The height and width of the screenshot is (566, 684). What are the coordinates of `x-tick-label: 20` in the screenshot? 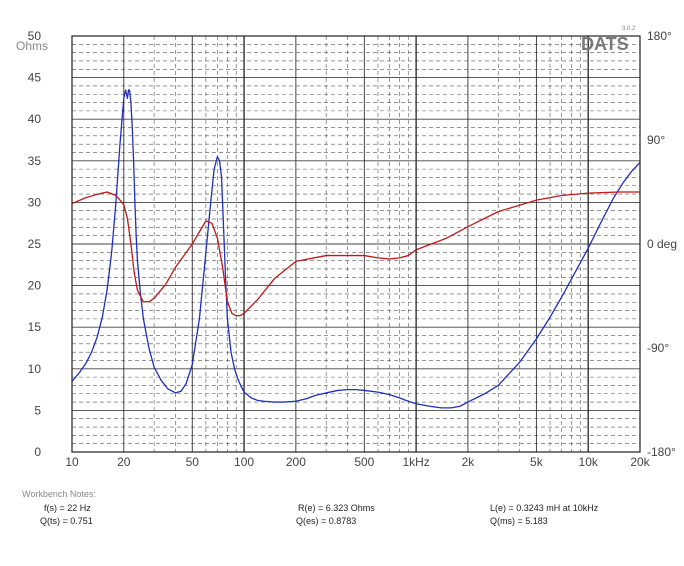 It's located at (124, 462).